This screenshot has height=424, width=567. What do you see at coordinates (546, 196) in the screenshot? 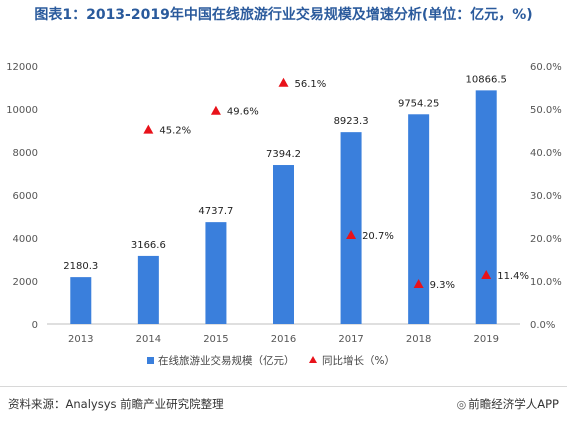
I see `y-right-tick-label: 30.0%` at bounding box center [546, 196].